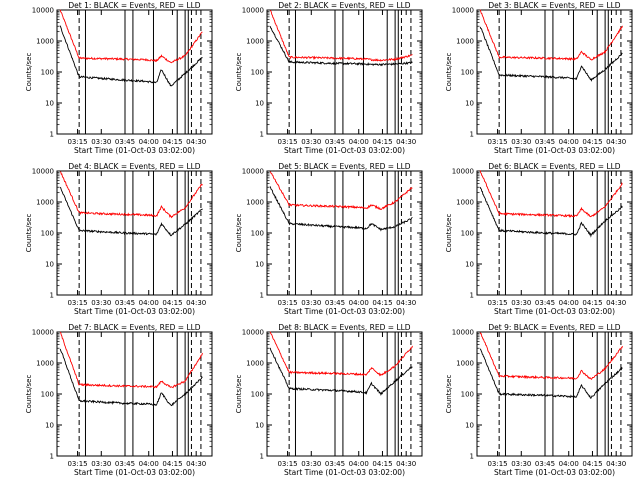 The width and height of the screenshot is (640, 480). I want to click on panel-title: Det 1: BLACK = Events, RED = LLD, so click(134, 5).